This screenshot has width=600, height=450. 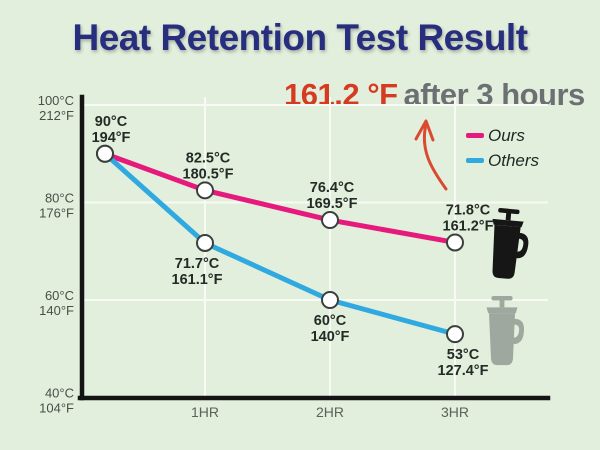 I want to click on others-line-swatch-icon, so click(x=475, y=160).